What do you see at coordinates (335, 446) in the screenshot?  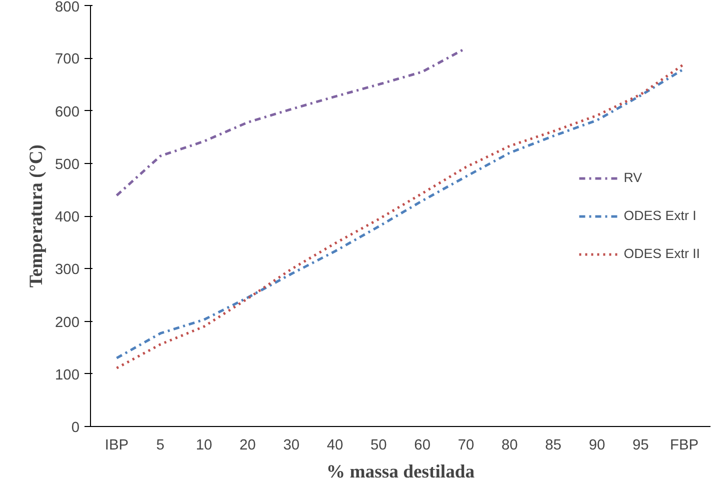 I see `x-tick-label: 40` at bounding box center [335, 446].